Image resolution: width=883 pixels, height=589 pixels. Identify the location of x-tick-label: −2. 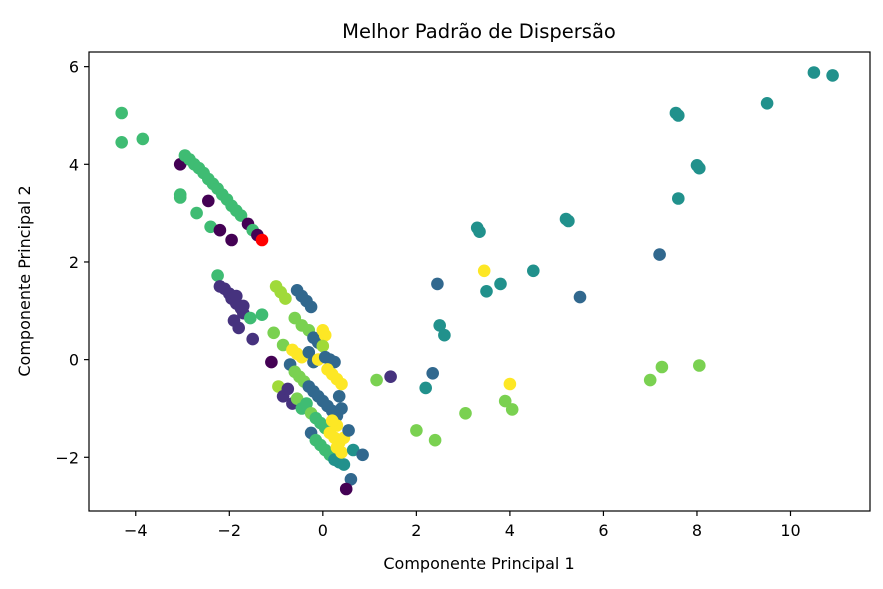
(230, 530).